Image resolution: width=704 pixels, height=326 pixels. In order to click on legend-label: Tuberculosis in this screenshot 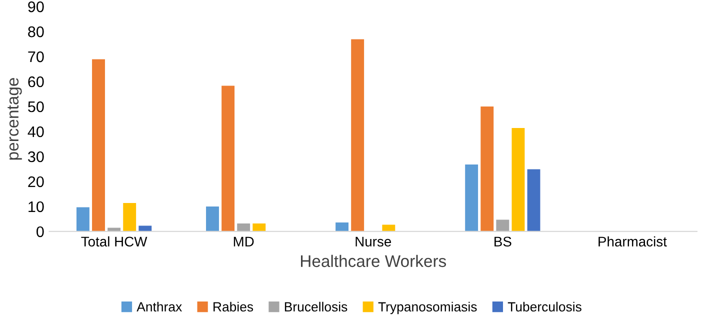, I will do `click(545, 307)`.